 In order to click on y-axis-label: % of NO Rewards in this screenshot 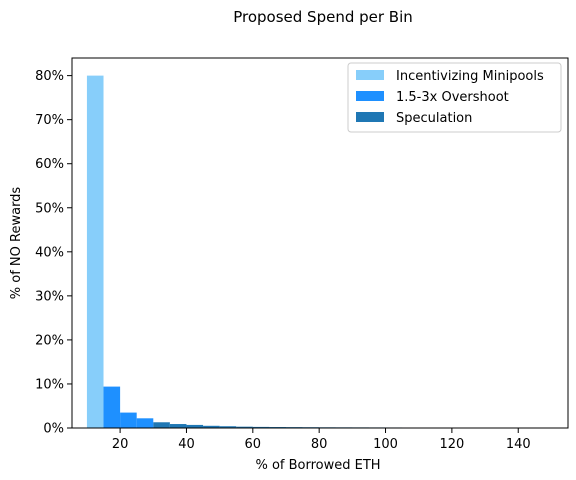, I will do `click(16, 243)`.